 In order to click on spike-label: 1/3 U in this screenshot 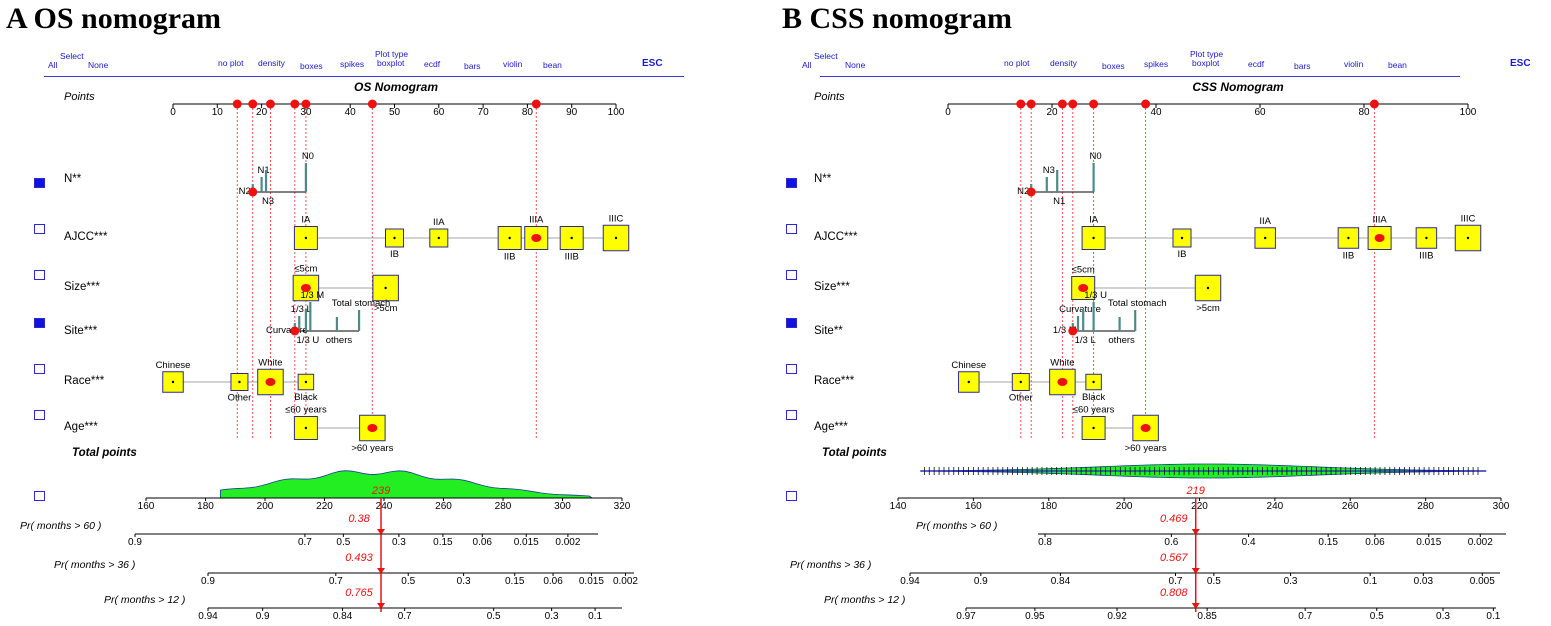, I will do `click(1095, 295)`.